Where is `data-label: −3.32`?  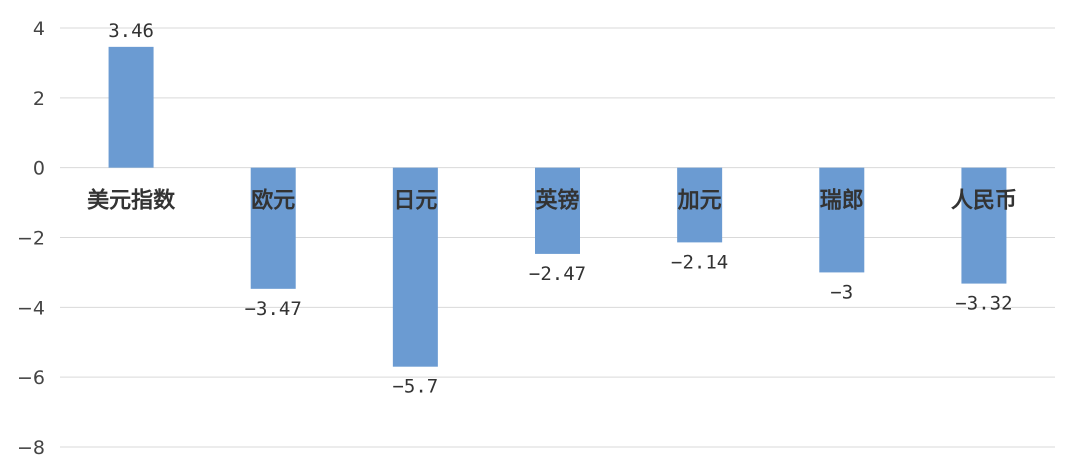 data-label: −3.32 is located at coordinates (983, 304).